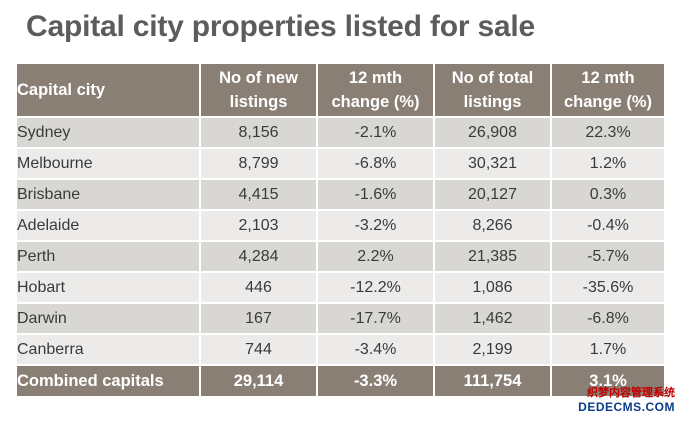 This screenshot has width=683, height=422. I want to click on table-row: Sydney 8,156 -2.1% 26,908 22.3%, so click(340, 132).